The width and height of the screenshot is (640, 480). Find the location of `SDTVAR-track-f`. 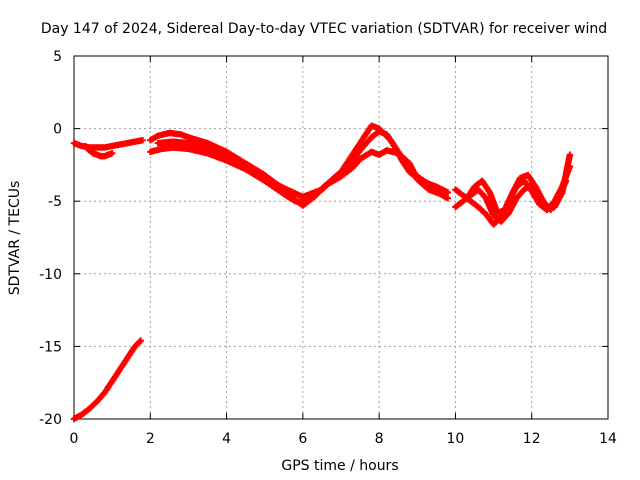

SDTVAR-track-f is located at coordinates (295, 161).